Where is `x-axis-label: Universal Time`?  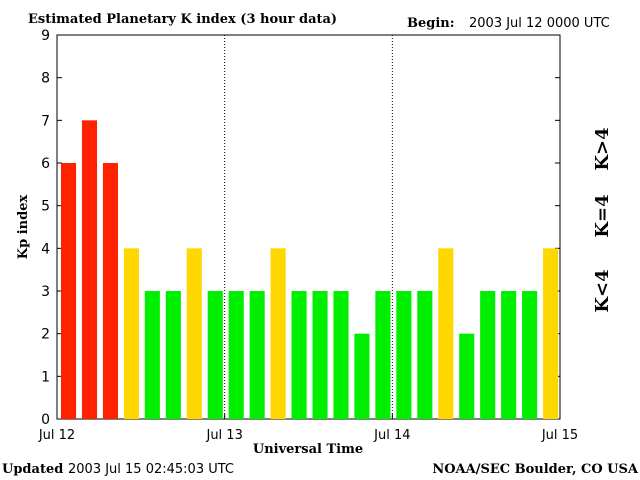 x-axis-label: Universal Time is located at coordinates (308, 449).